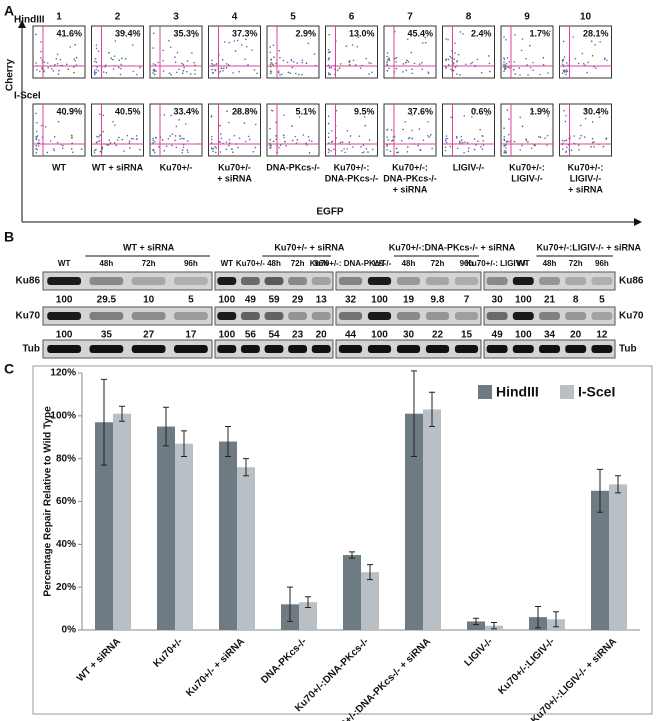 This screenshot has width=661, height=721. I want to click on column-number: 8, so click(469, 17).